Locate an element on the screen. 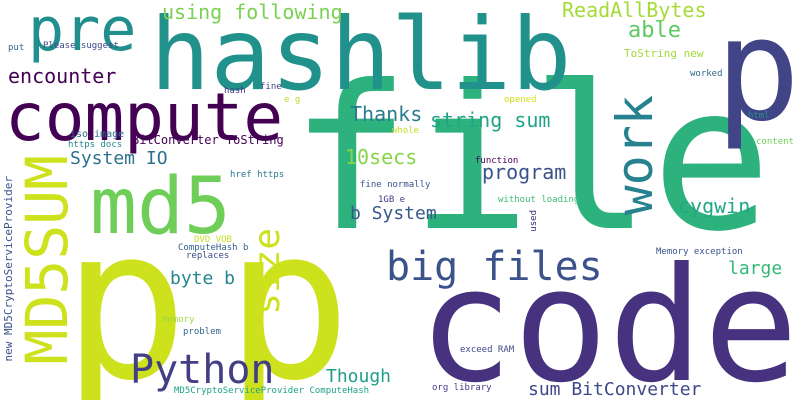  word-able: able is located at coordinates (654, 30).